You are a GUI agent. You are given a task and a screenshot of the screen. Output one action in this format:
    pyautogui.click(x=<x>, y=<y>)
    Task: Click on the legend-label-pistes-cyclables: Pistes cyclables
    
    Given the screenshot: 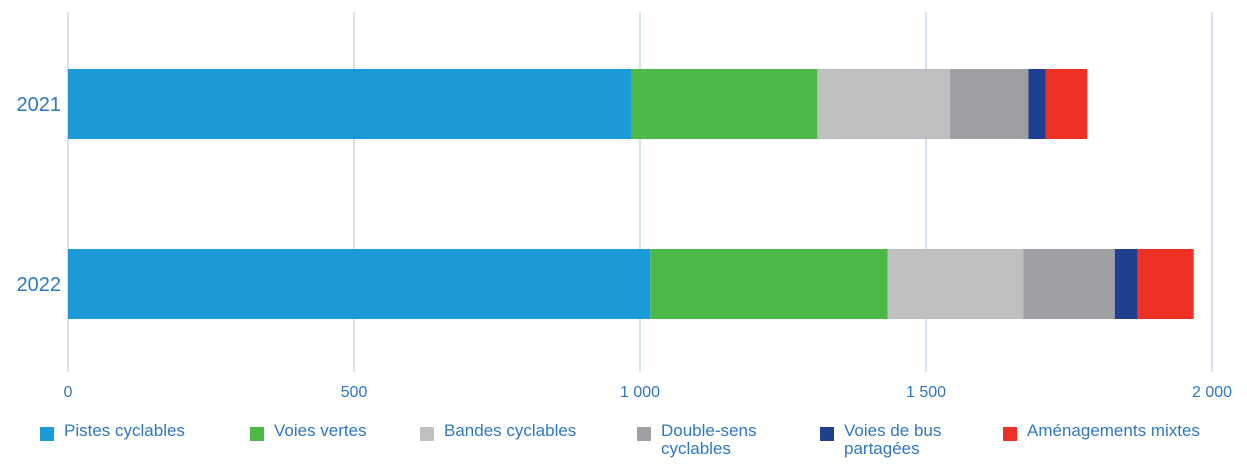 What is the action you would take?
    pyautogui.click(x=124, y=430)
    